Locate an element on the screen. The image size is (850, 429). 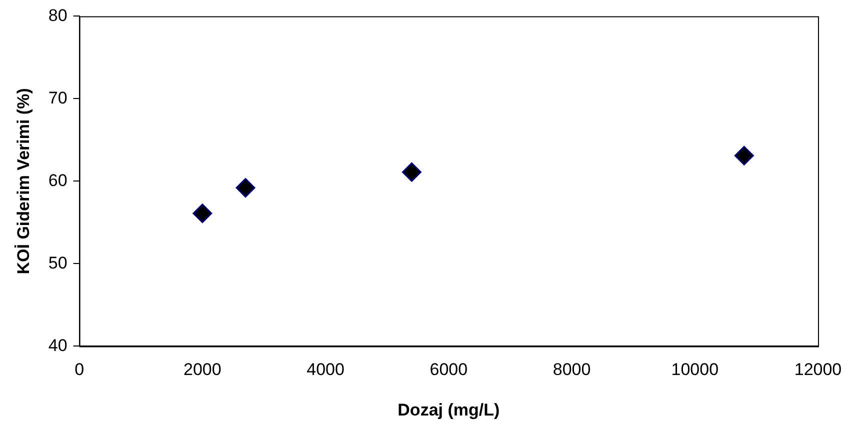
y-tick-label: 80 is located at coordinates (58, 15).